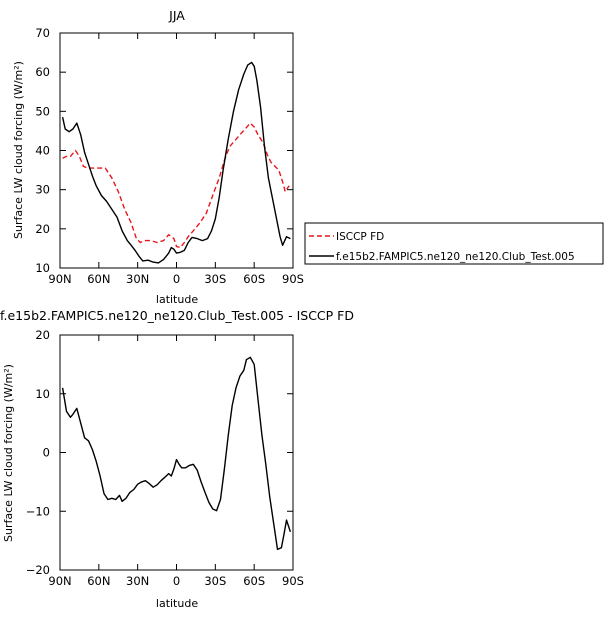  Describe the element at coordinates (293, 279) in the screenshot. I see `top-x-tick-label: 90S` at that location.